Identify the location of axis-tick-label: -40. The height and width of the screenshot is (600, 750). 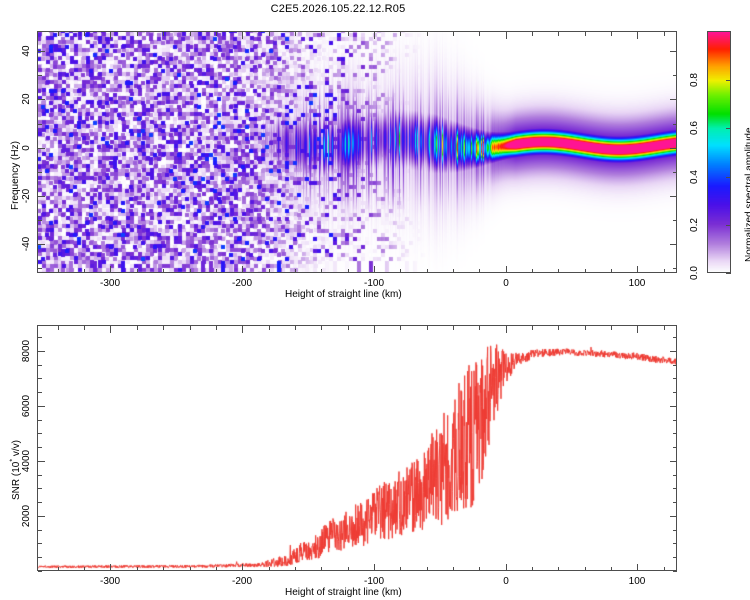
(26, 244).